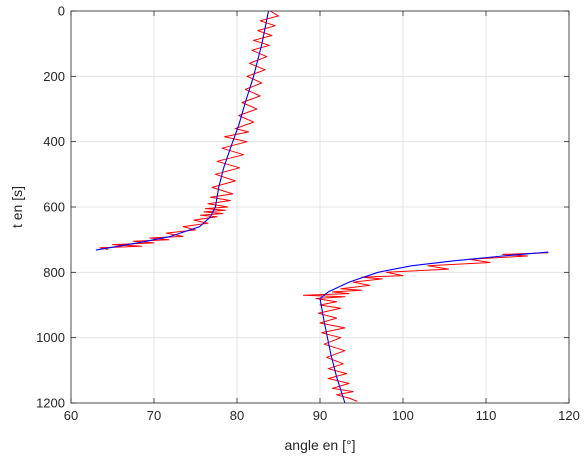 Image resolution: width=585 pixels, height=461 pixels. Describe the element at coordinates (434, 327) in the screenshot. I see `smoothed-angle-line` at that location.